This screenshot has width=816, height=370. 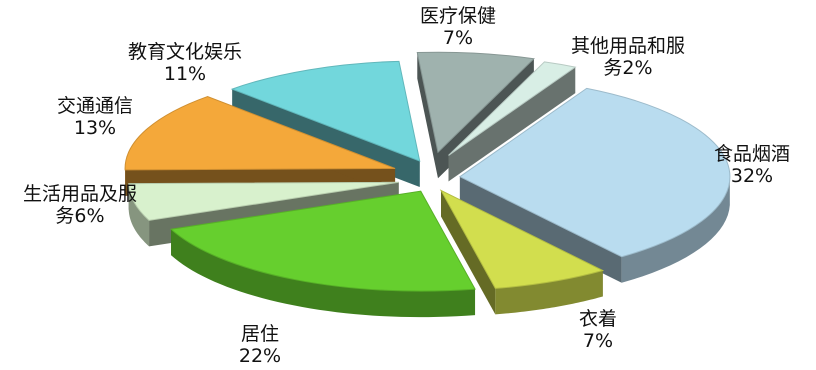 What do you see at coordinates (185, 52) in the screenshot?
I see `slice-label-5: 教育文化娱乐` at bounding box center [185, 52].